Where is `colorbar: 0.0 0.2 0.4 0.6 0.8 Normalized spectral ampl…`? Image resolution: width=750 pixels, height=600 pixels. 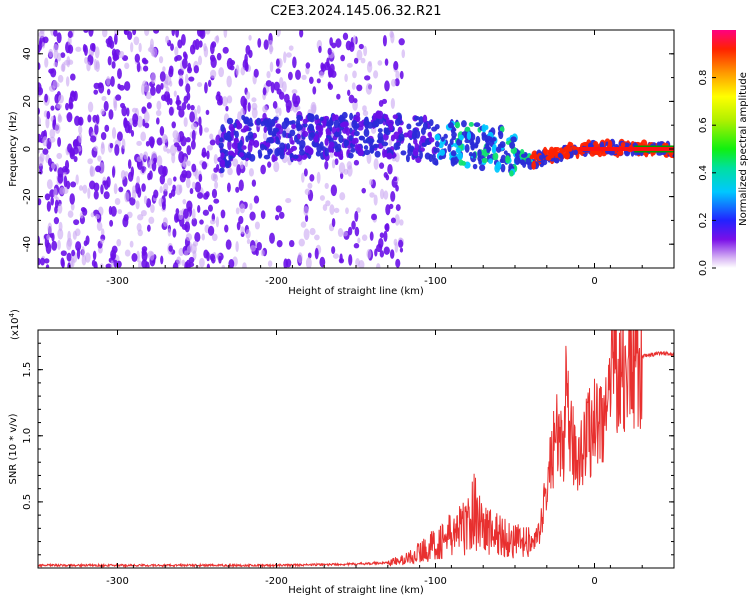
colorbar: 0.0 0.2 0.4 0.6 0.8 Normalized spectral ampl… is located at coordinates (723, 153).